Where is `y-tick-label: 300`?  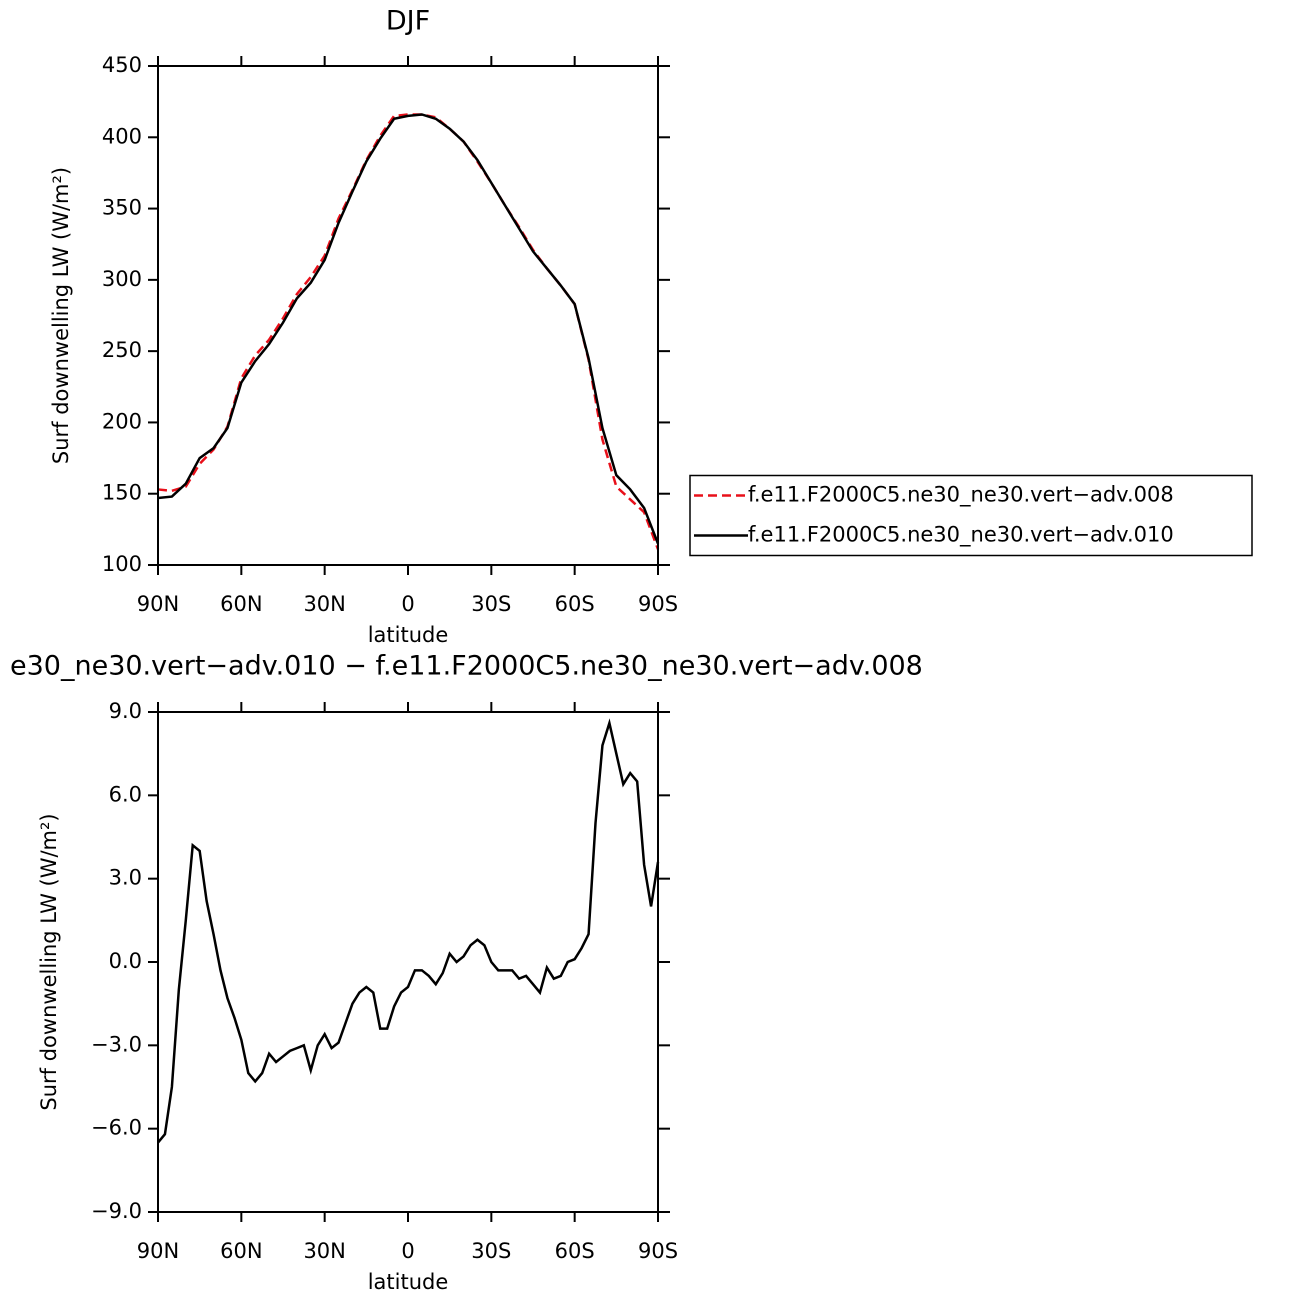
y-tick-label: 300 is located at coordinates (122, 279).